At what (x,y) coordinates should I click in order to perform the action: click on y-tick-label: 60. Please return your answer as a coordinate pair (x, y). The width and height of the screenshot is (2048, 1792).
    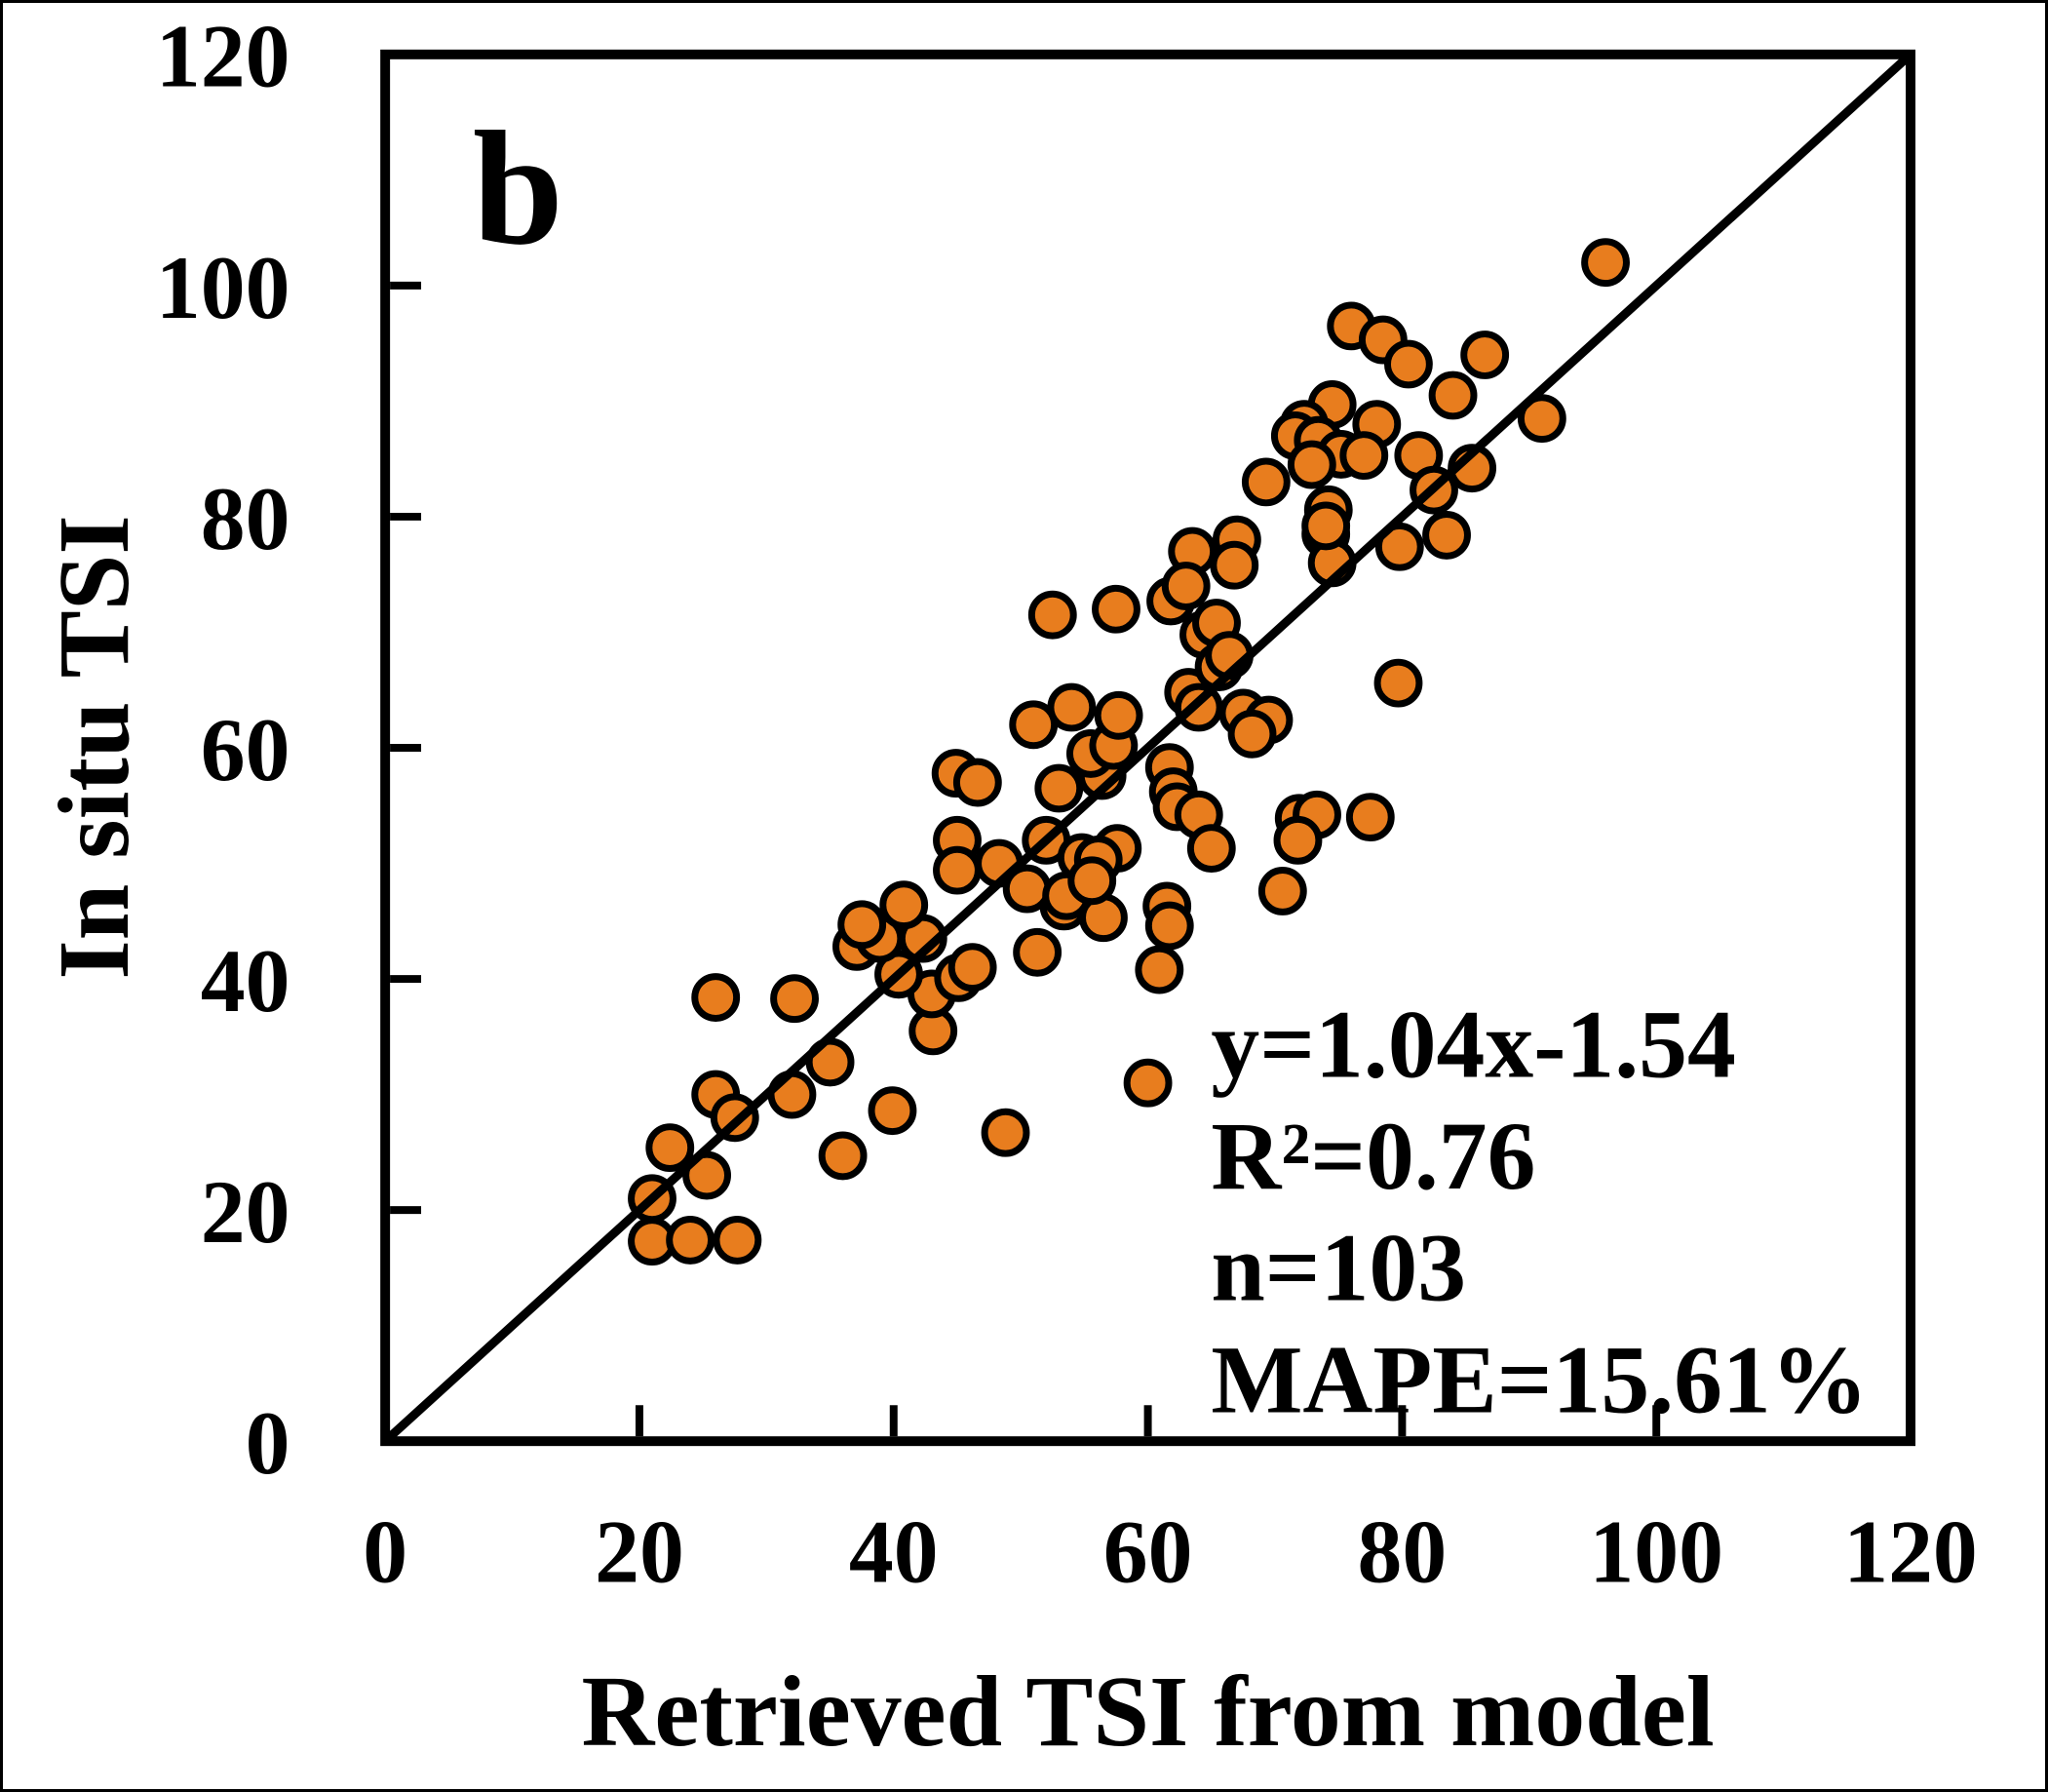
    Looking at the image, I should click on (245, 749).